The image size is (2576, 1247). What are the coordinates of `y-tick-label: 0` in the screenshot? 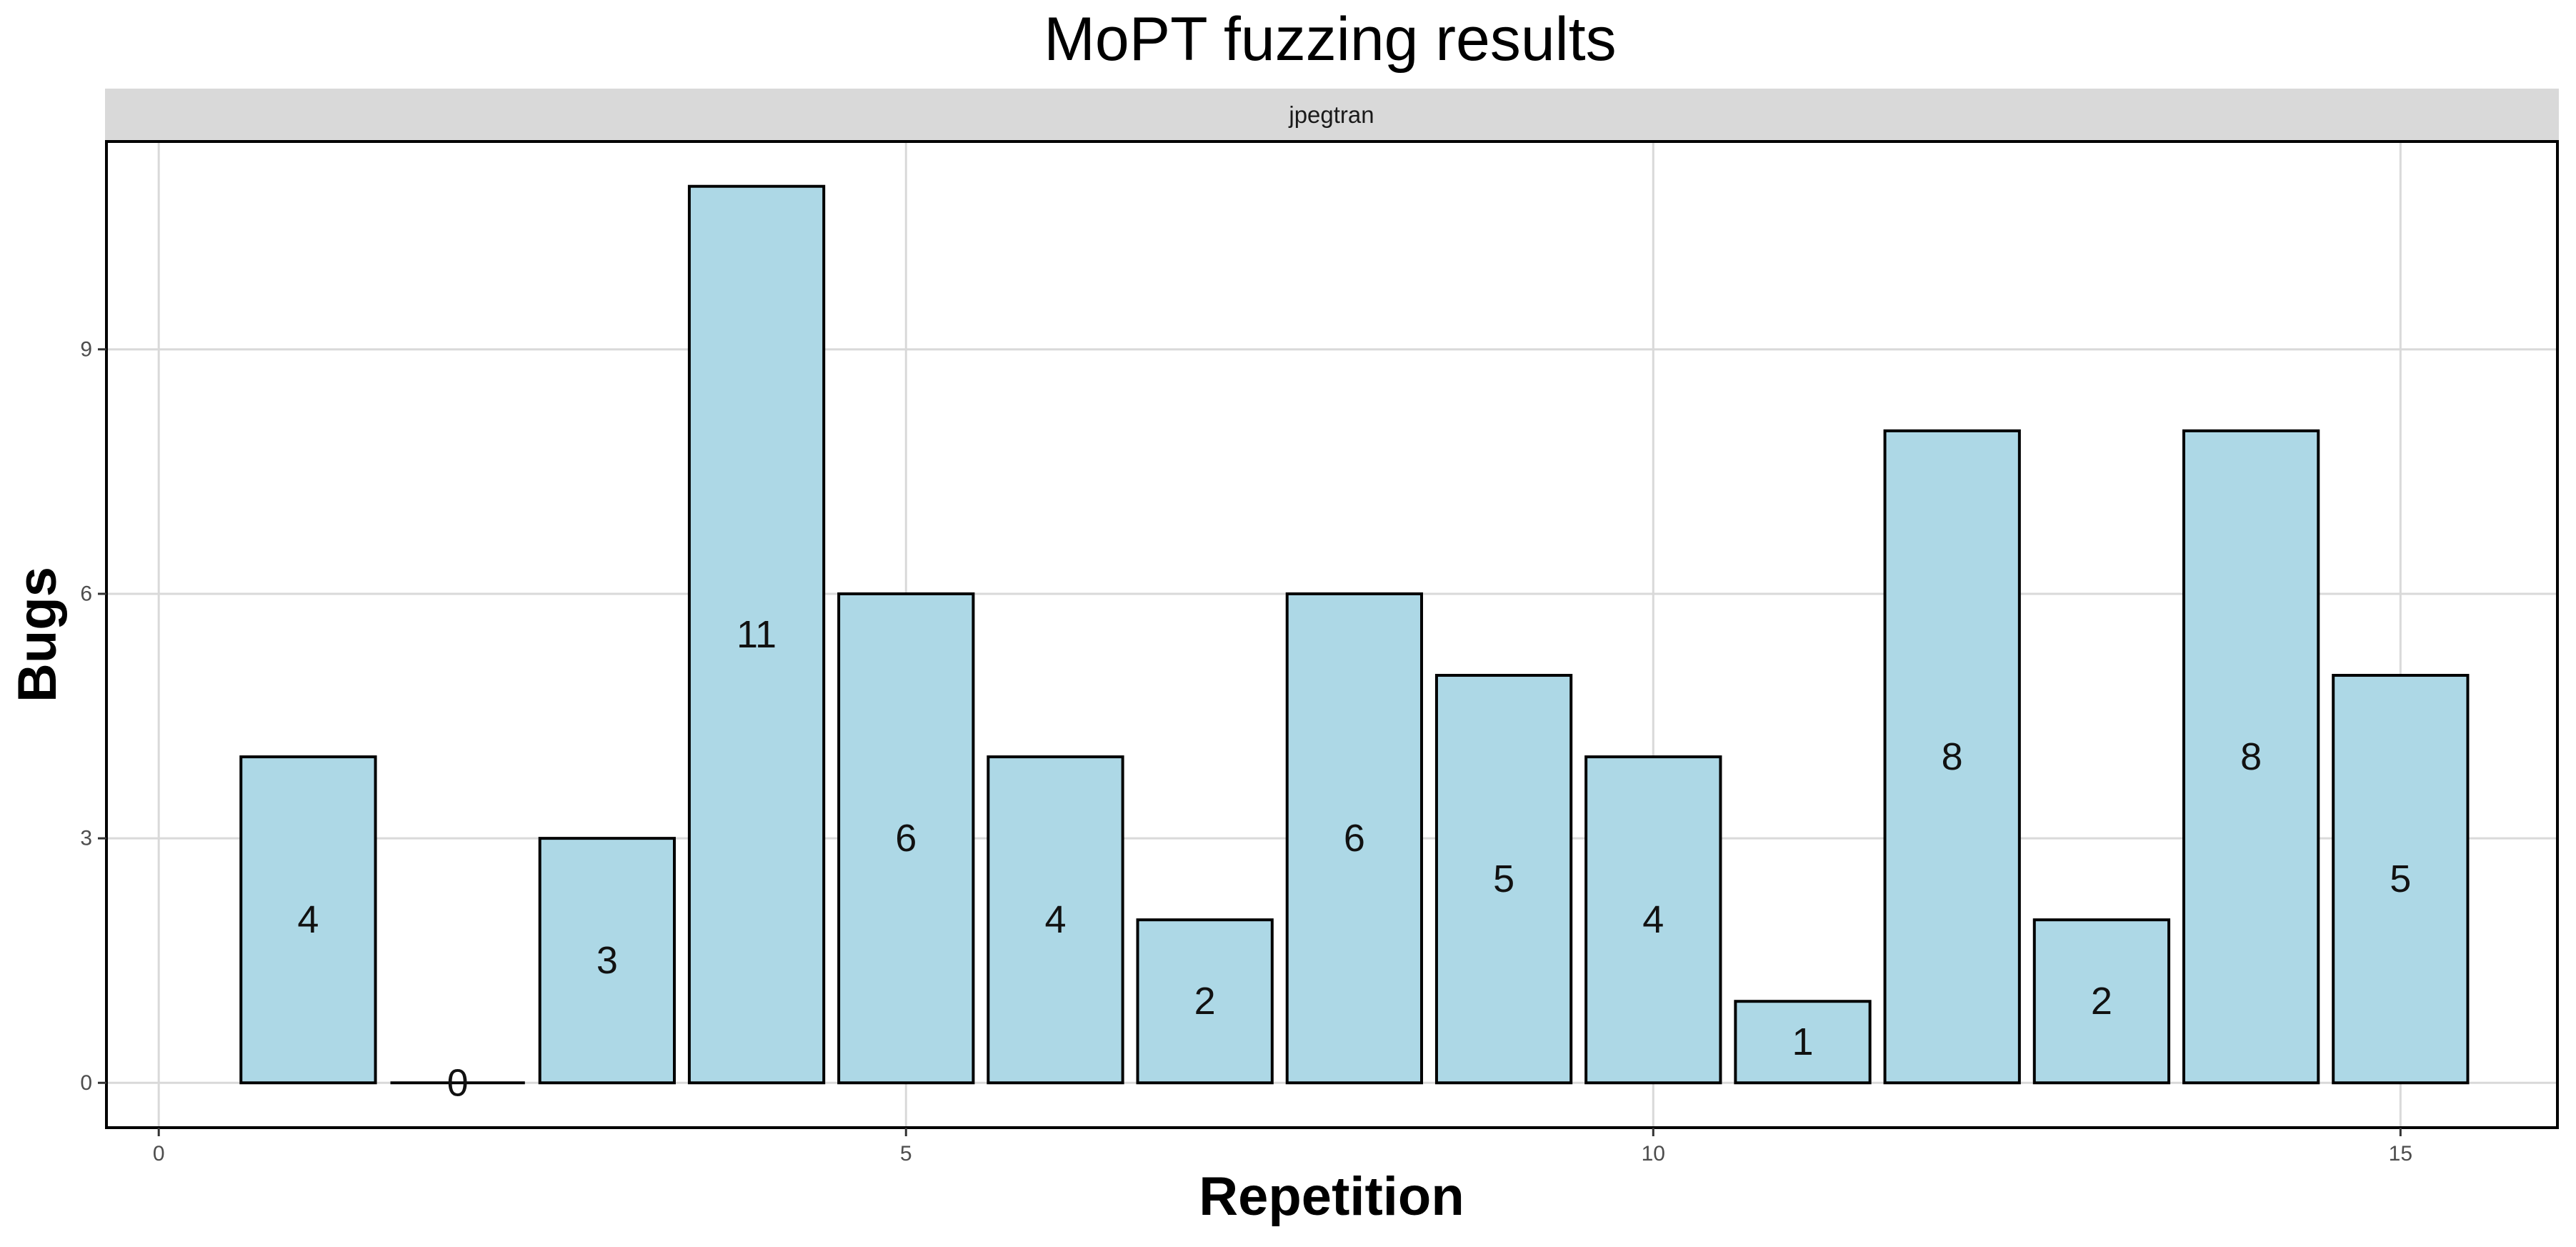 It's located at (86, 1083).